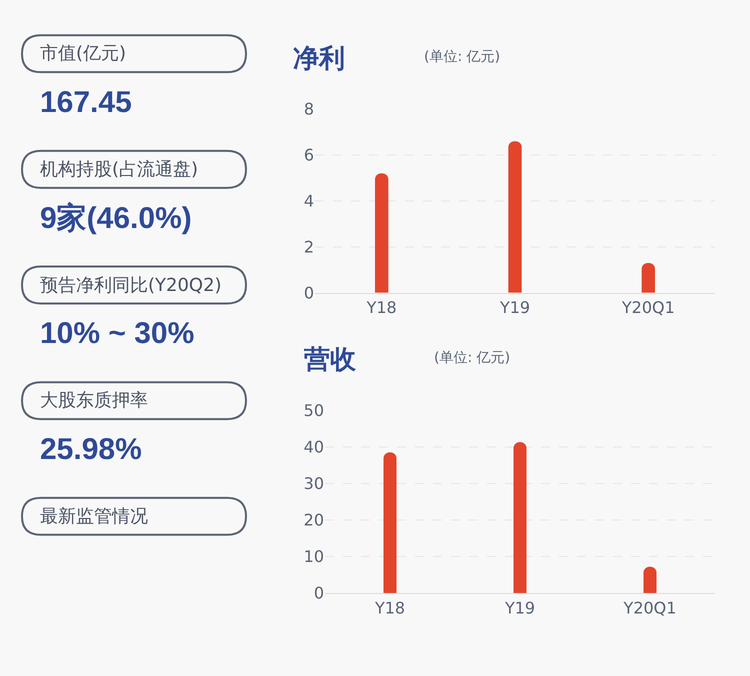  Describe the element at coordinates (314, 484) in the screenshot. I see `y-tick-label: 30` at that location.